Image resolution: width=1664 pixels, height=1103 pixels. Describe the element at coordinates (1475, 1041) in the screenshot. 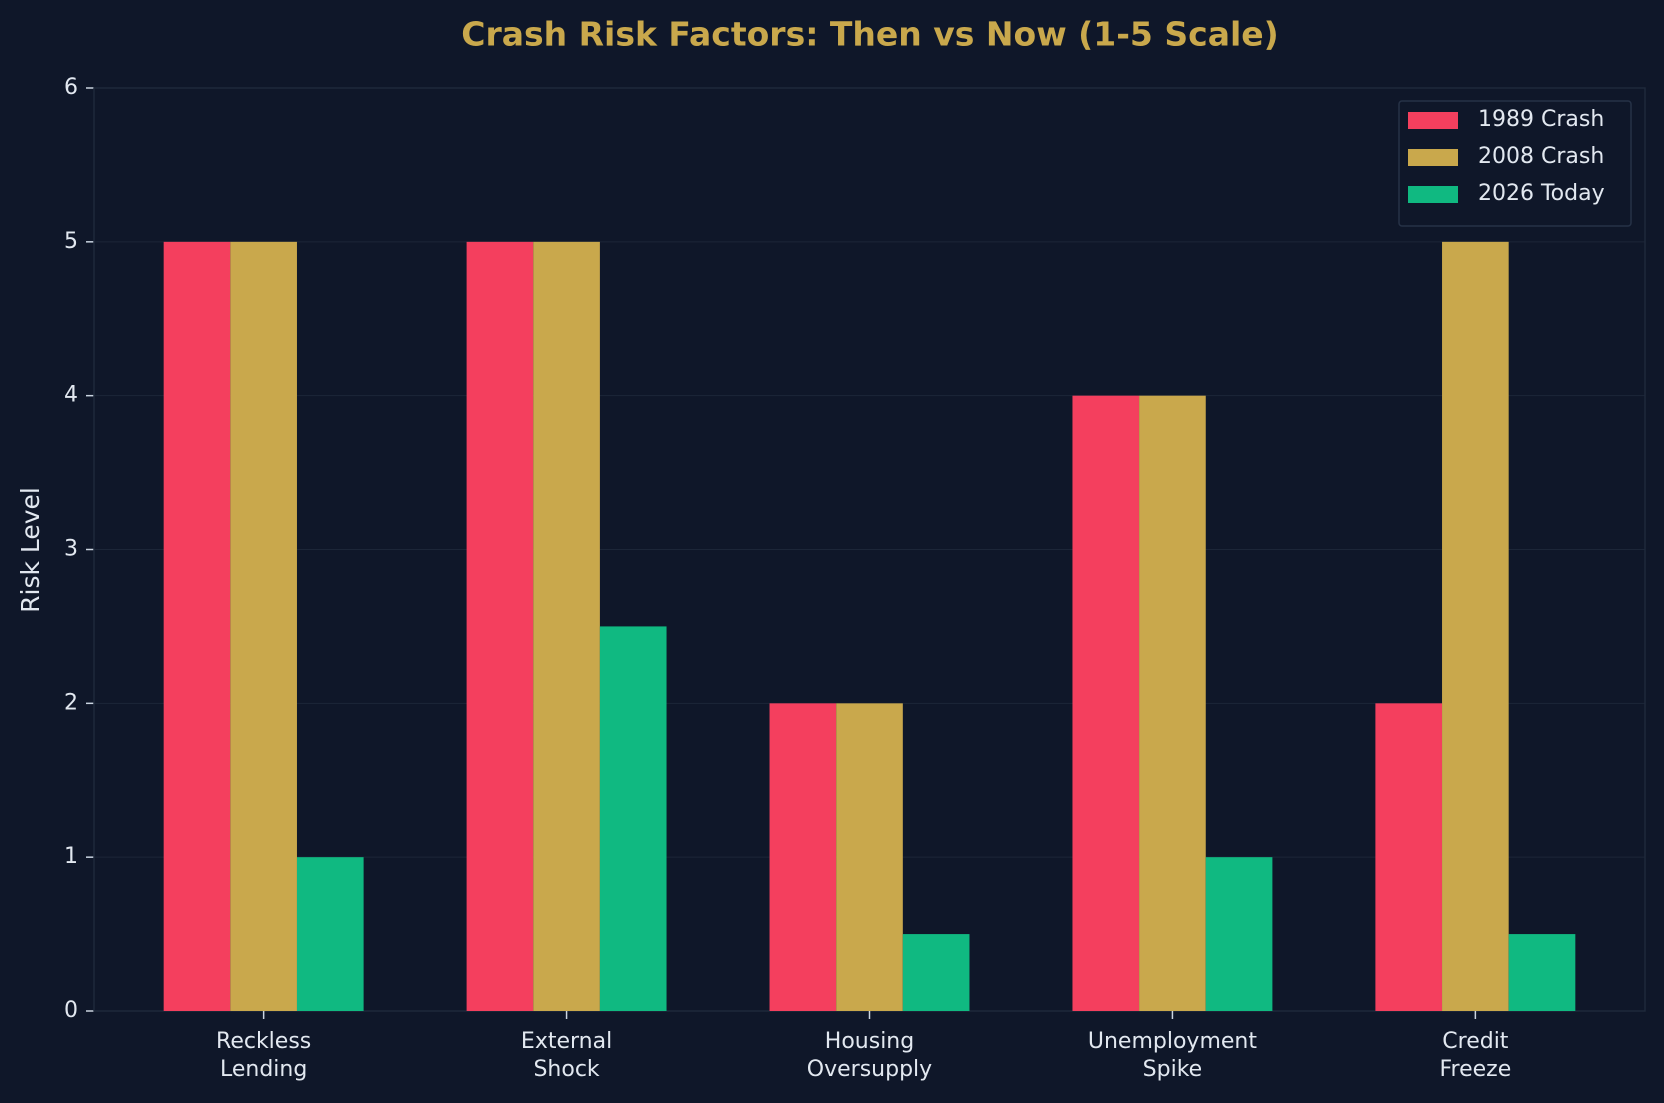

I see `x-tick-label: Credit` at that location.